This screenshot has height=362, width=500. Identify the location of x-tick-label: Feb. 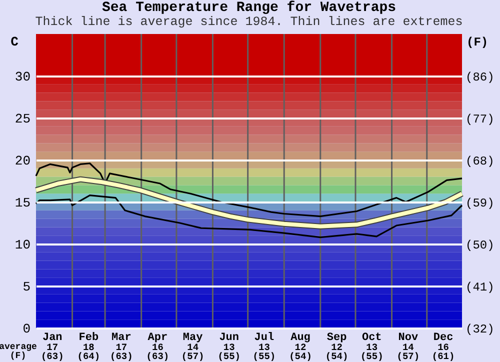
(88, 338).